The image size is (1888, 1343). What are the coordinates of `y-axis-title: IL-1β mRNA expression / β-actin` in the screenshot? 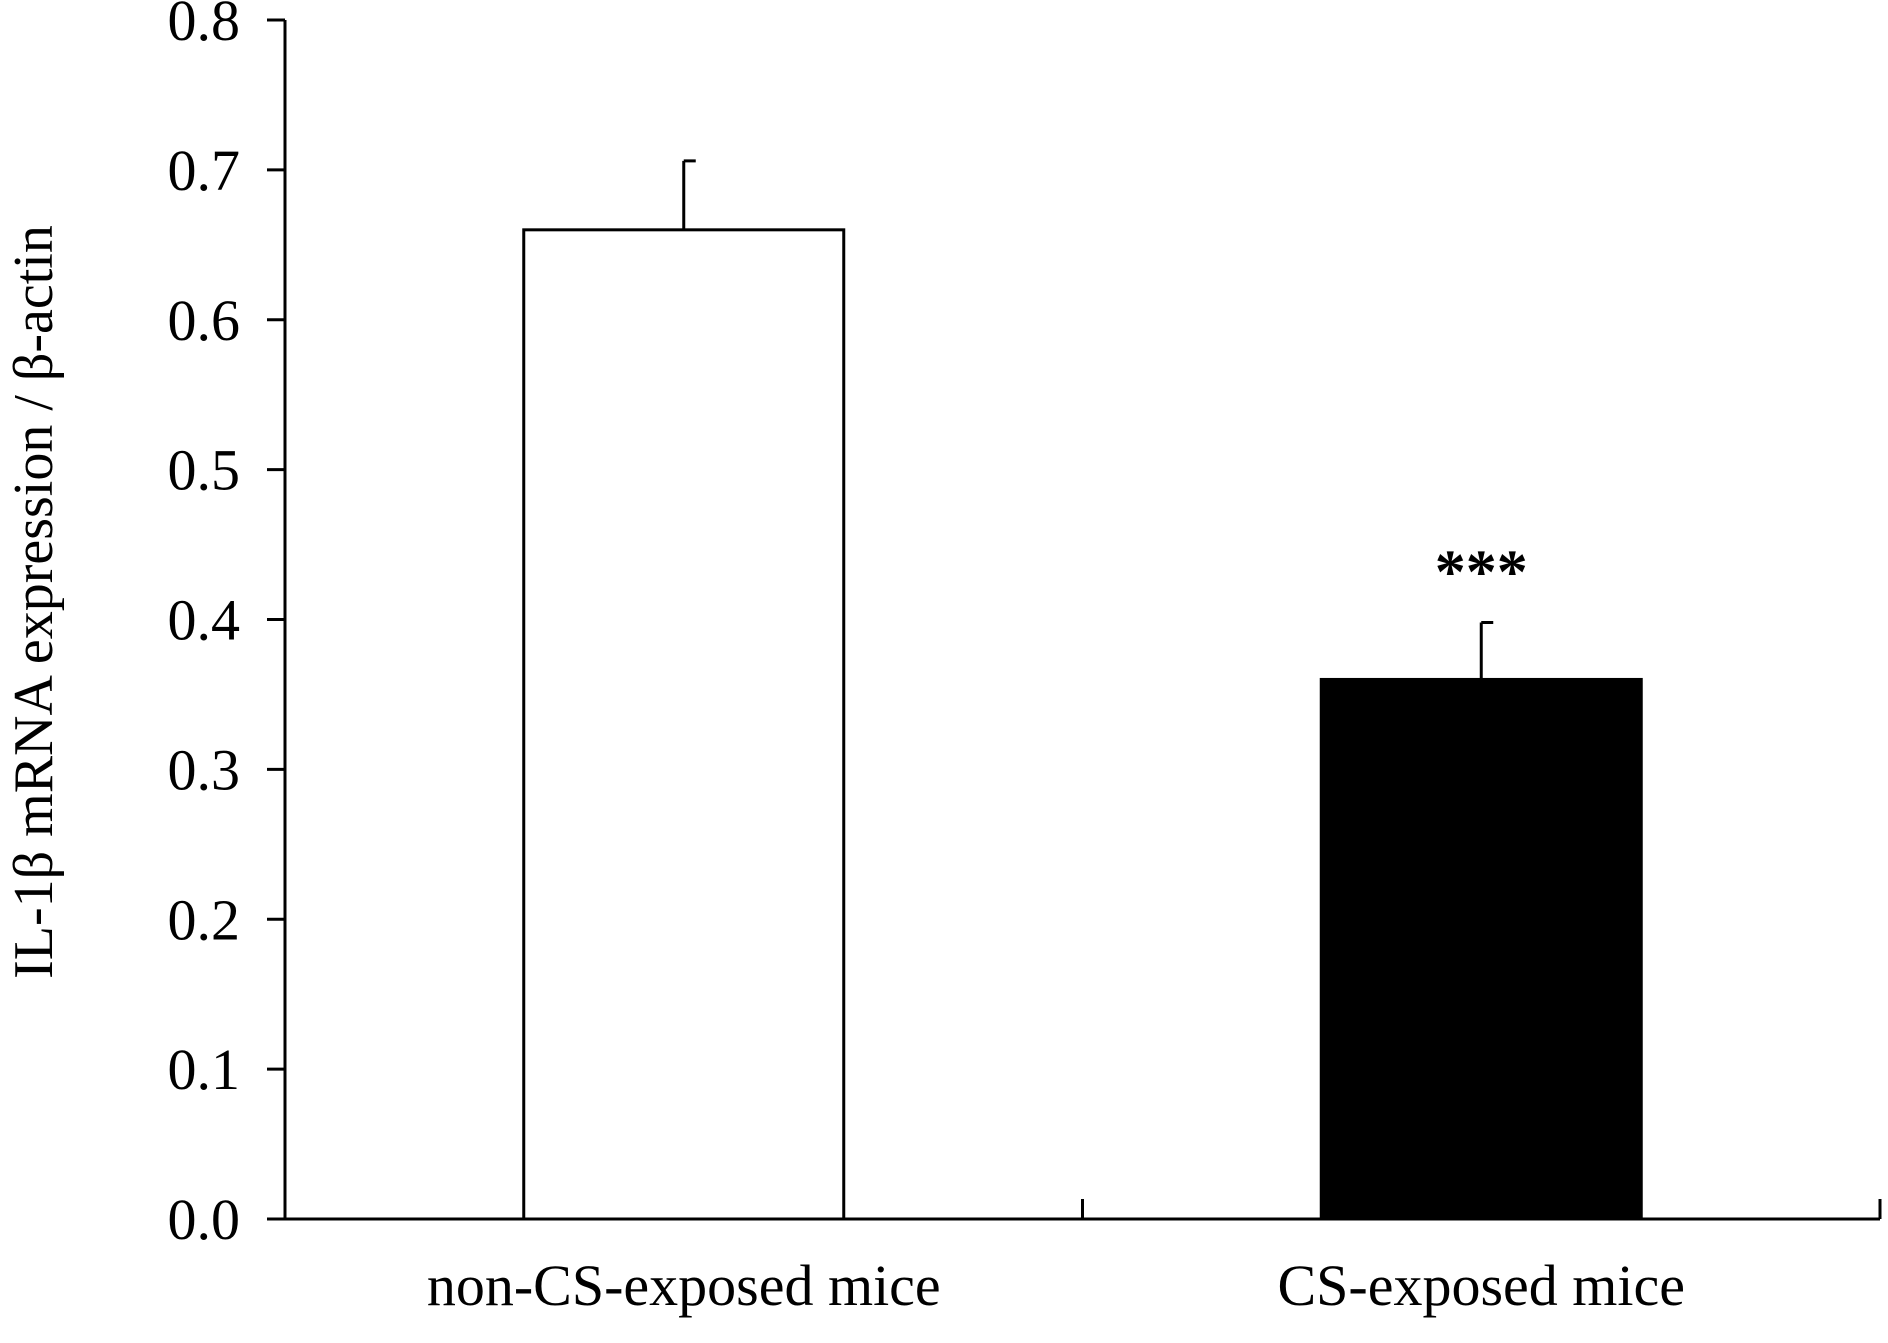 It's located at (34, 602).